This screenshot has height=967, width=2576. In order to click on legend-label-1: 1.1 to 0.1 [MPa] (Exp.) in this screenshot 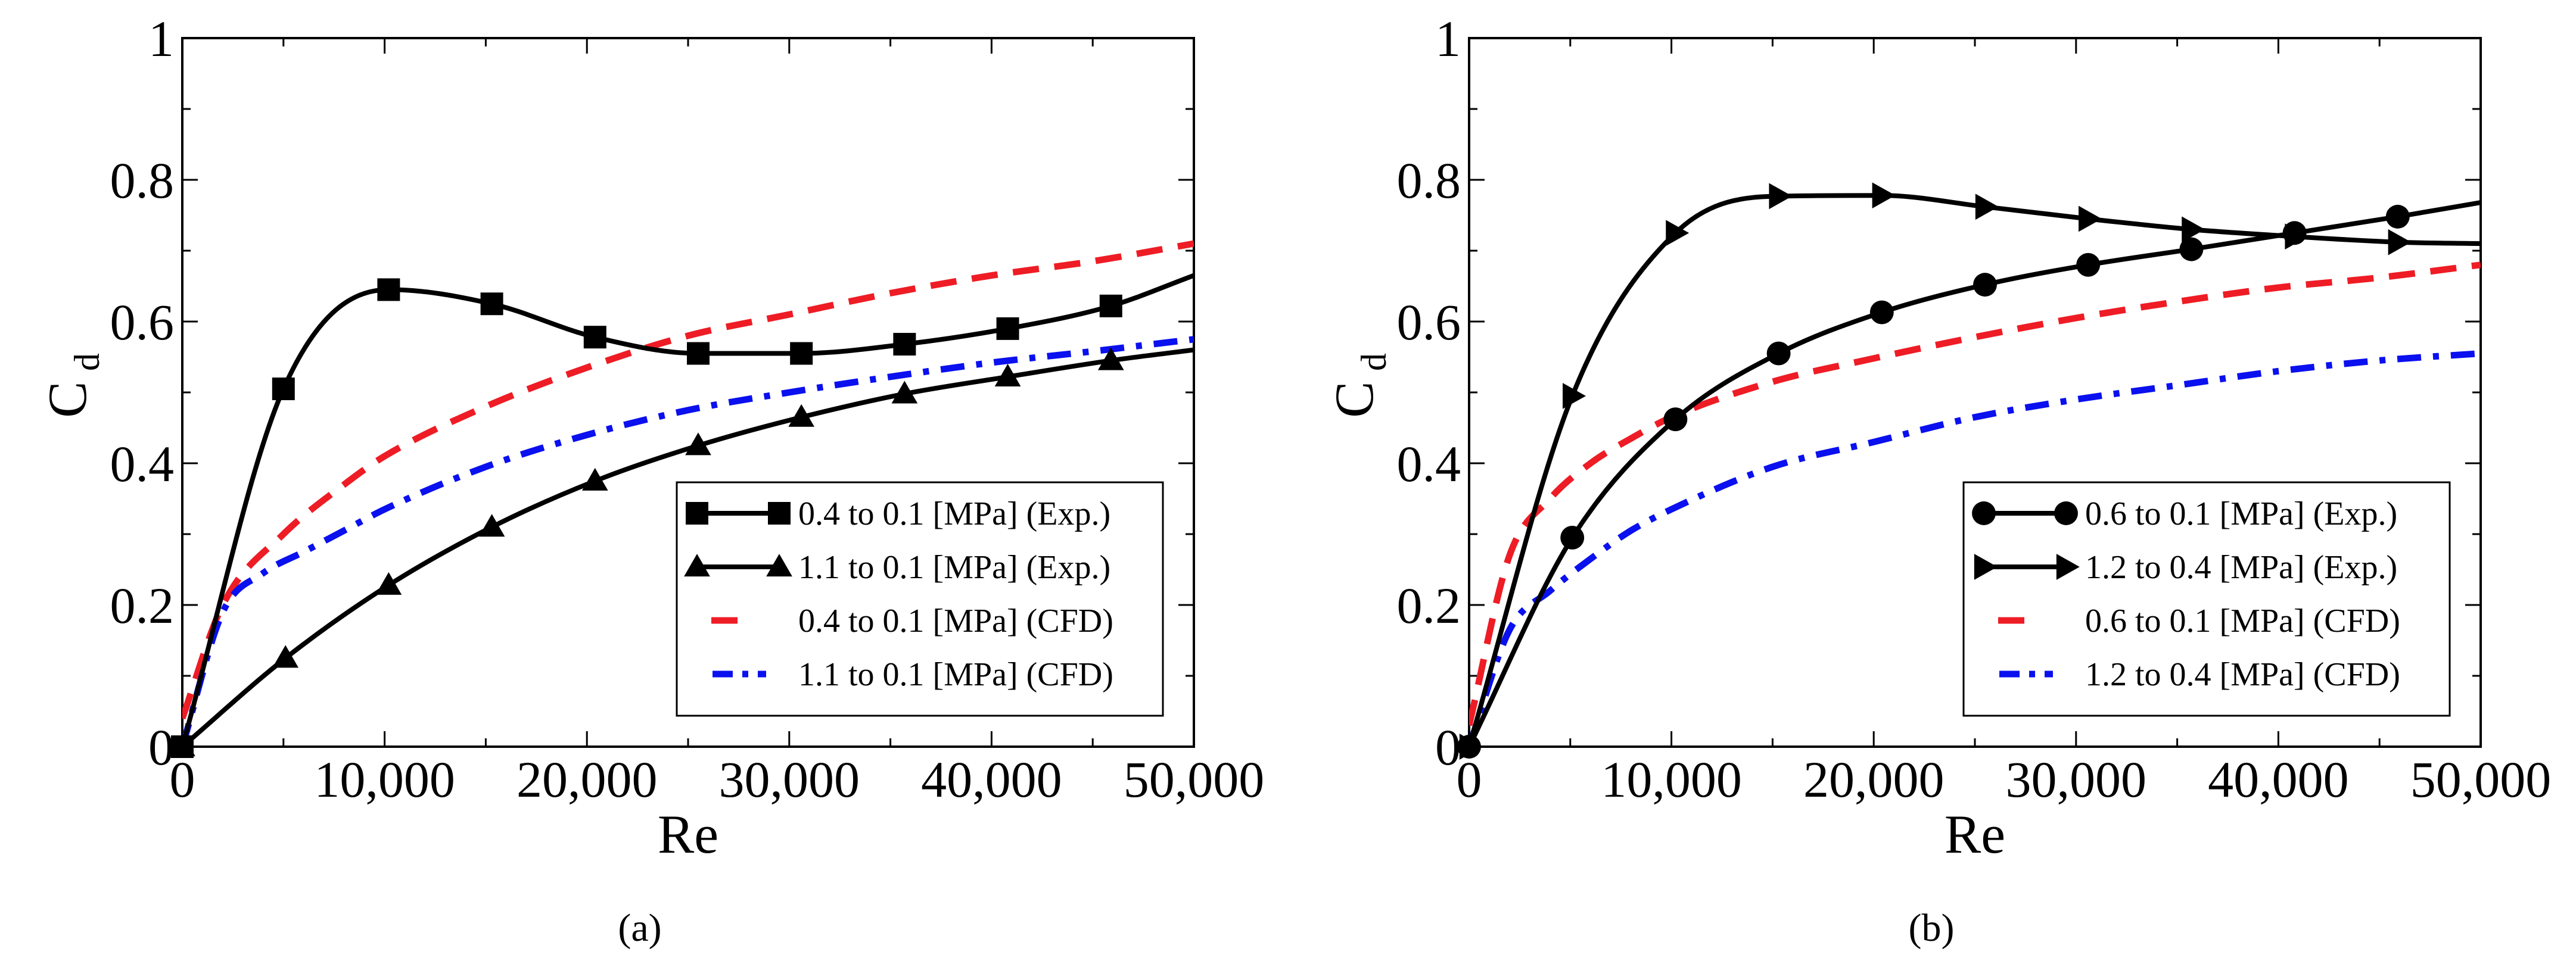, I will do `click(954, 567)`.